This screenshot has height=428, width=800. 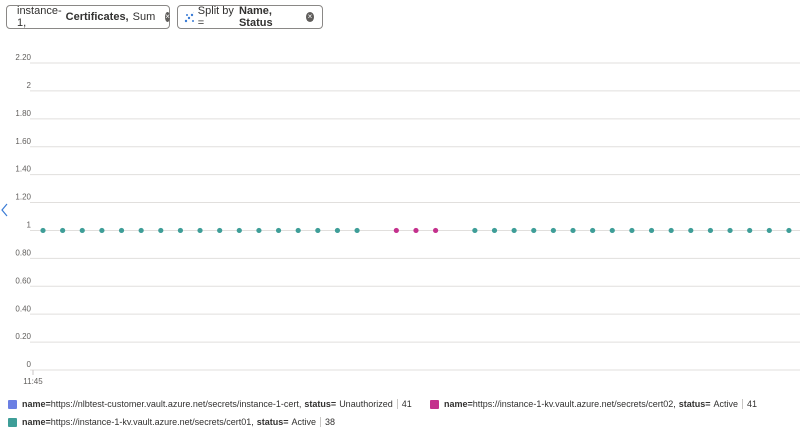 What do you see at coordinates (23, 252) in the screenshot?
I see `y-tick-label: 0.80` at bounding box center [23, 252].